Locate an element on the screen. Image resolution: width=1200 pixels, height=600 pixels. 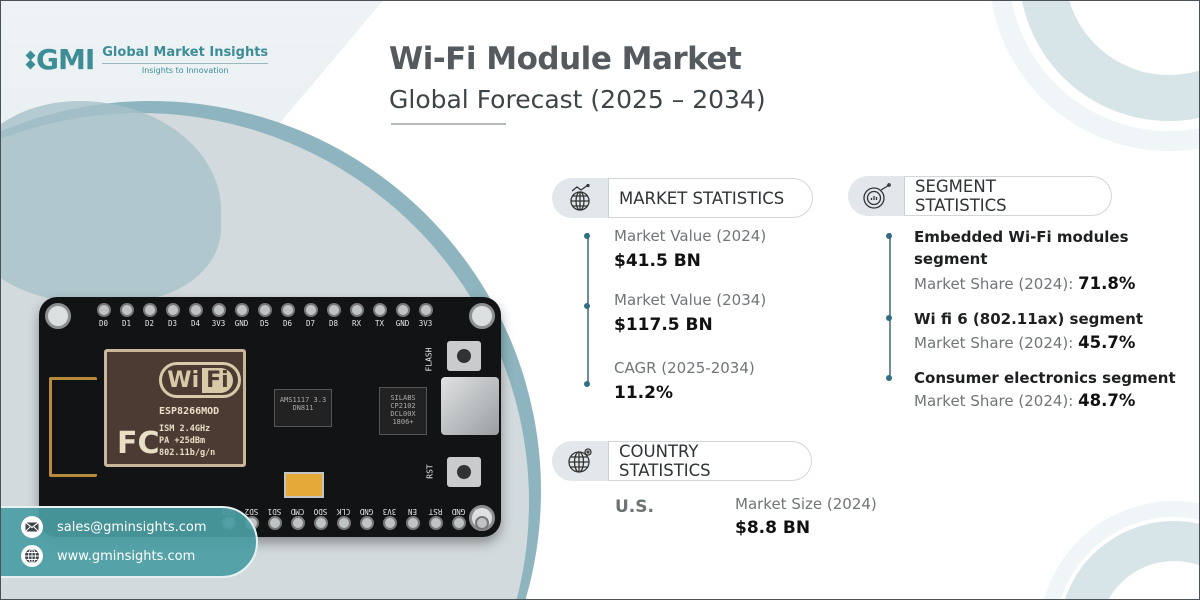
title-divider is located at coordinates (448, 124).